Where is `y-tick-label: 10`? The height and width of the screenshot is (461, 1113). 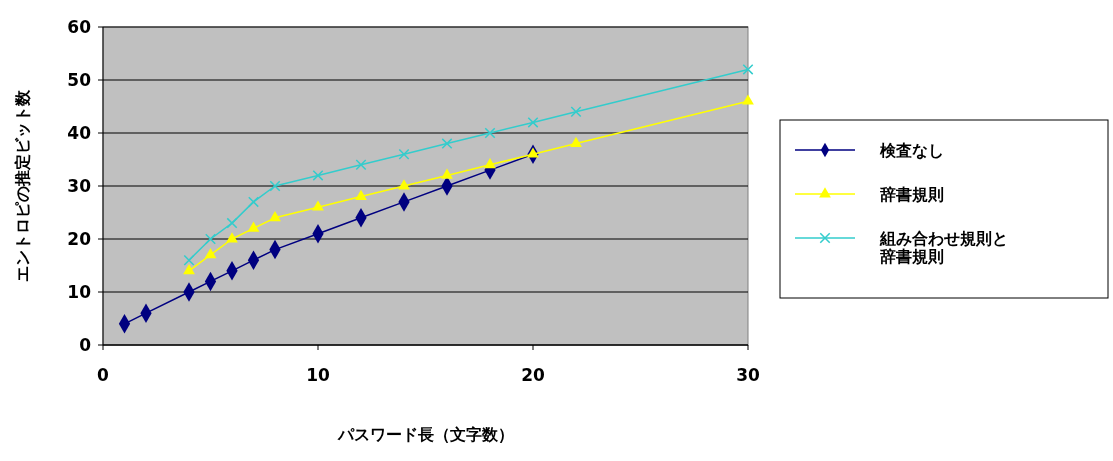 y-tick-label: 10 is located at coordinates (79, 291).